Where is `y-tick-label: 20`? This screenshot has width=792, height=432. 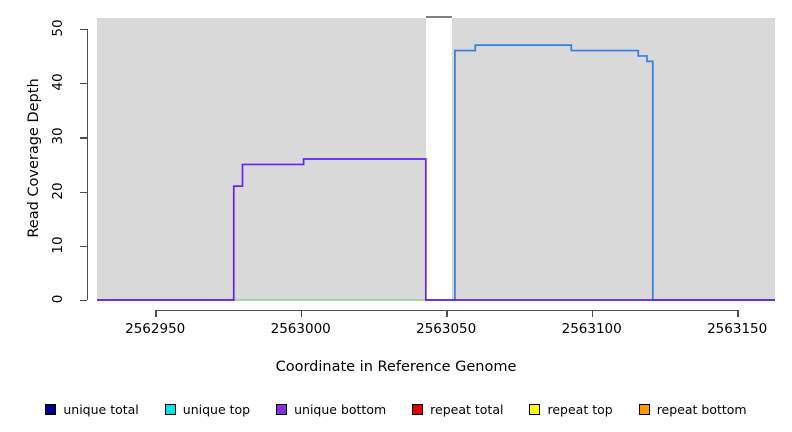
y-tick-label: 20 is located at coordinates (58, 190).